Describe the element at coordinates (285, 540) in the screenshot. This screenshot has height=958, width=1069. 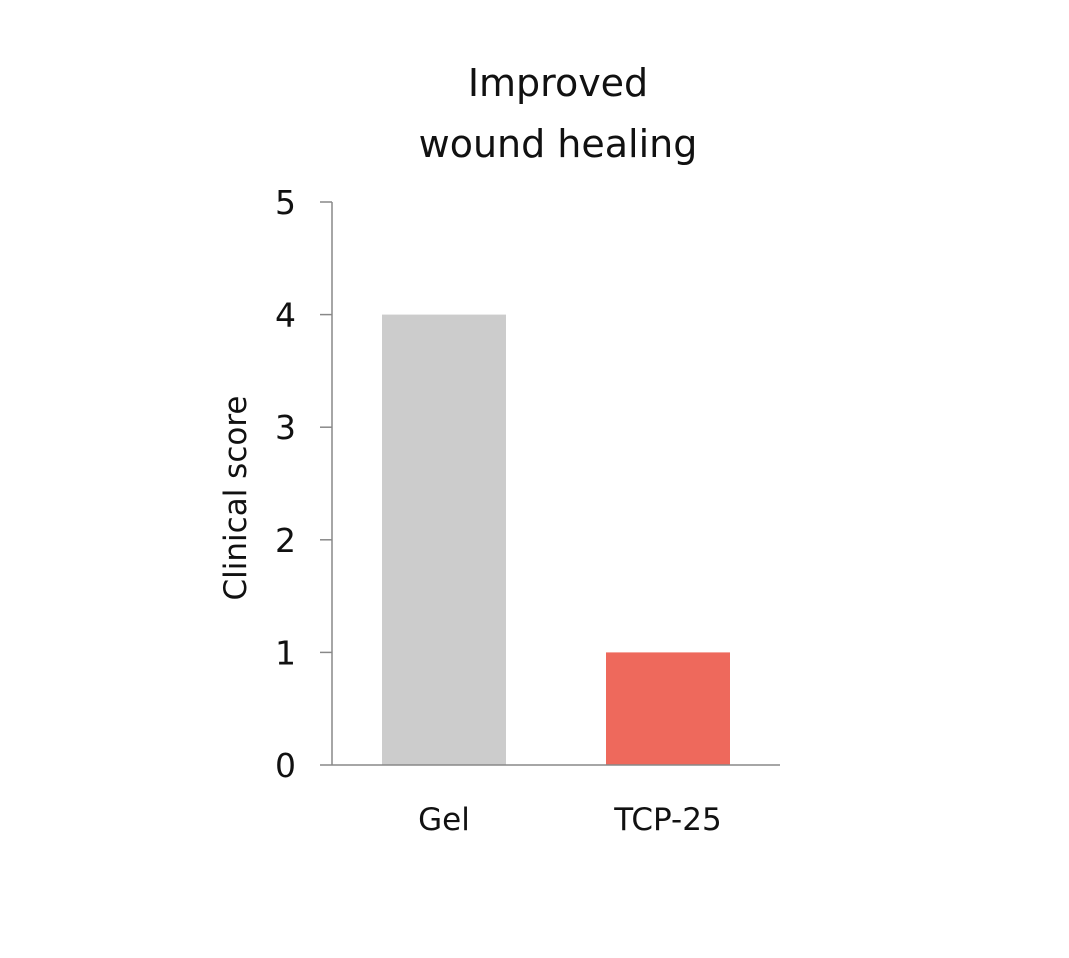
I see `y-tick-label: 2` at that location.